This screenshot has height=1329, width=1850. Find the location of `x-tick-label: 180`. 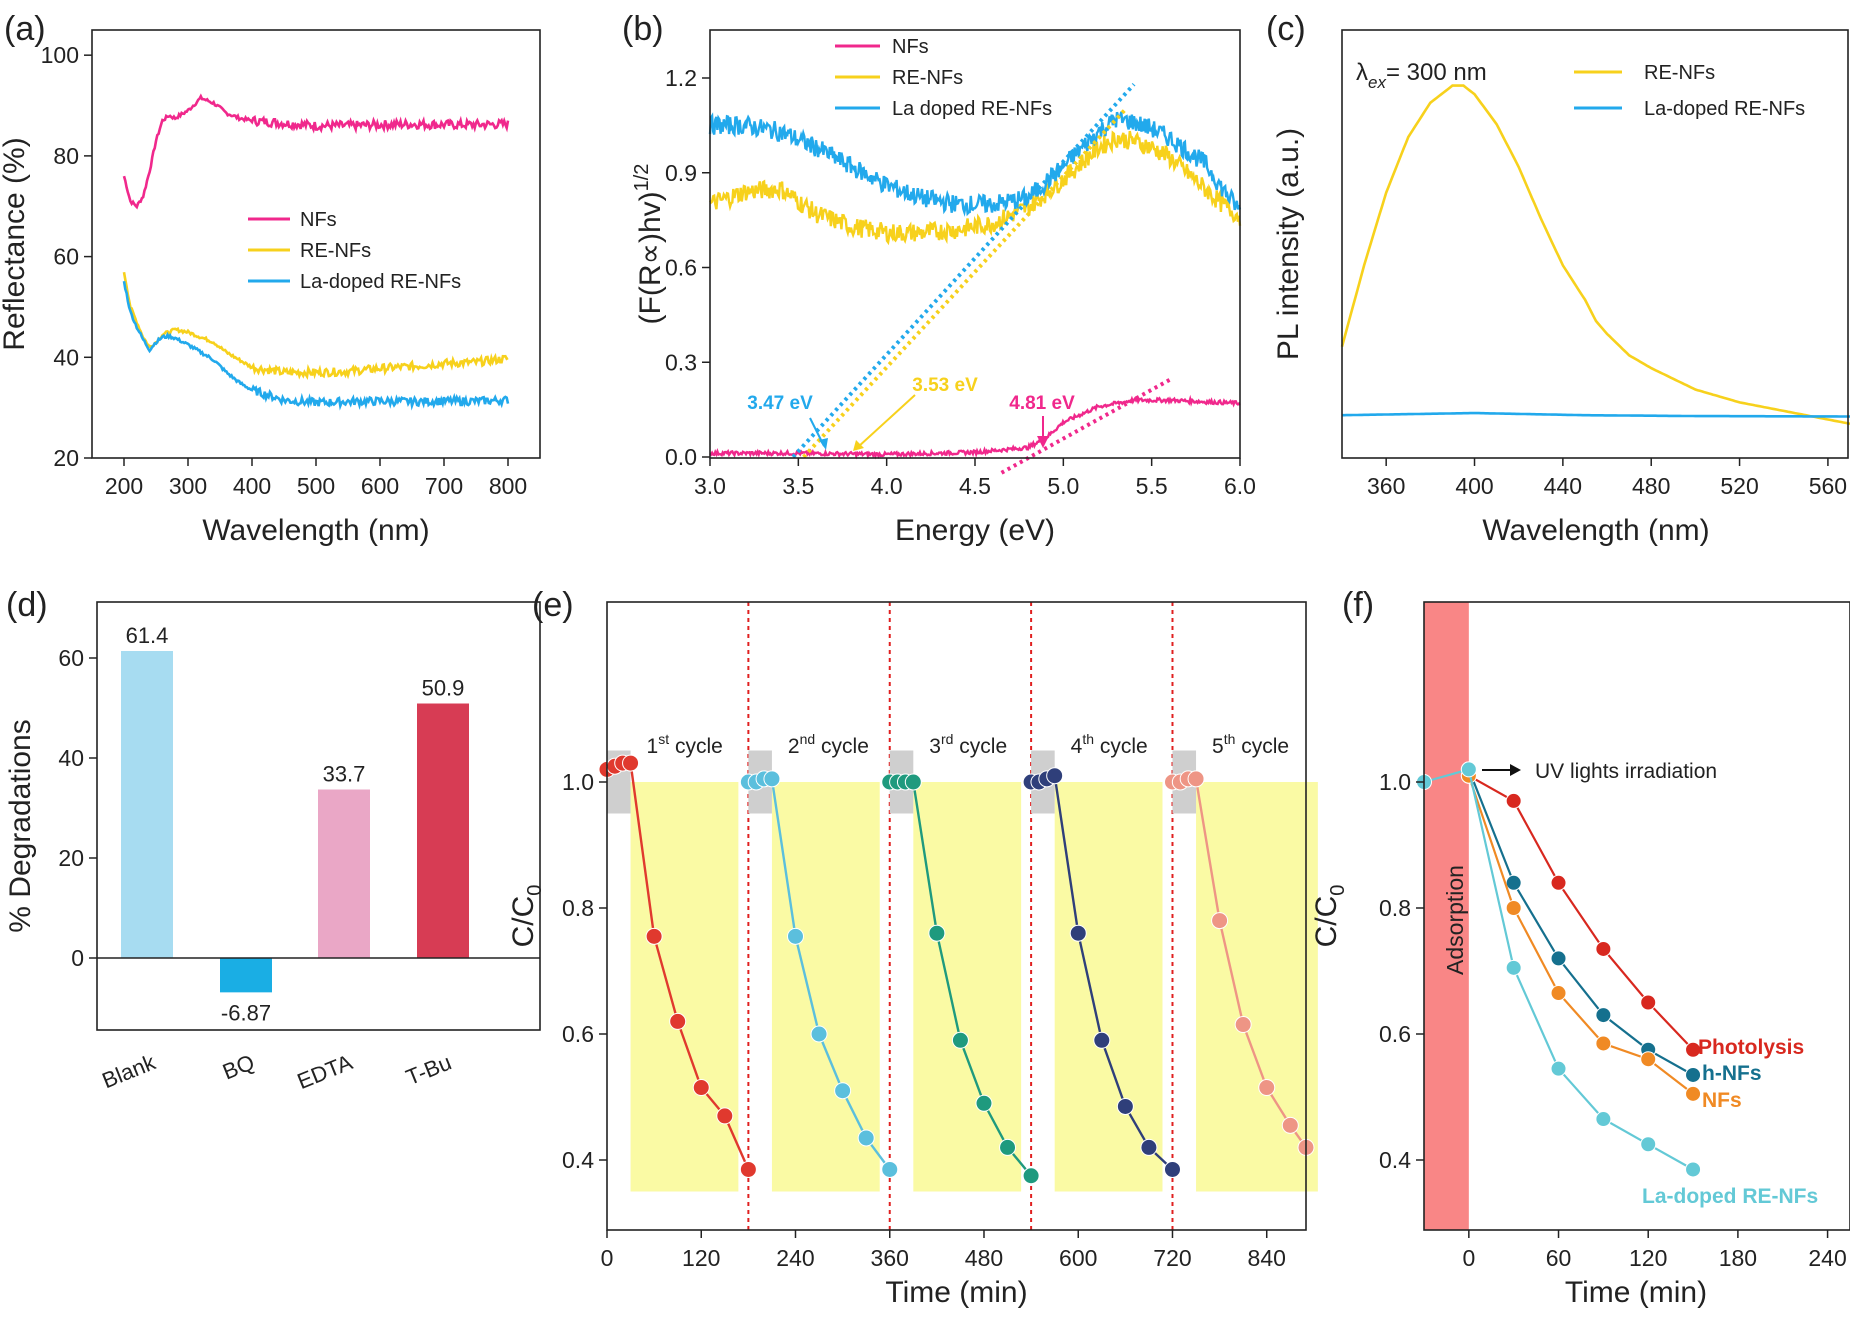

x-tick-label: 180 is located at coordinates (1738, 1258).